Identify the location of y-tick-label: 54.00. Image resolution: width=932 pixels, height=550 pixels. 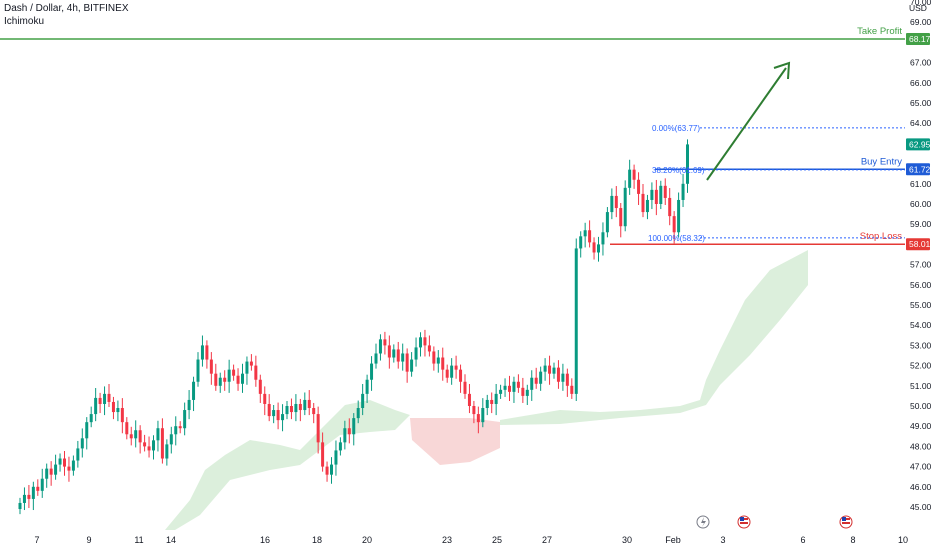
(921, 325).